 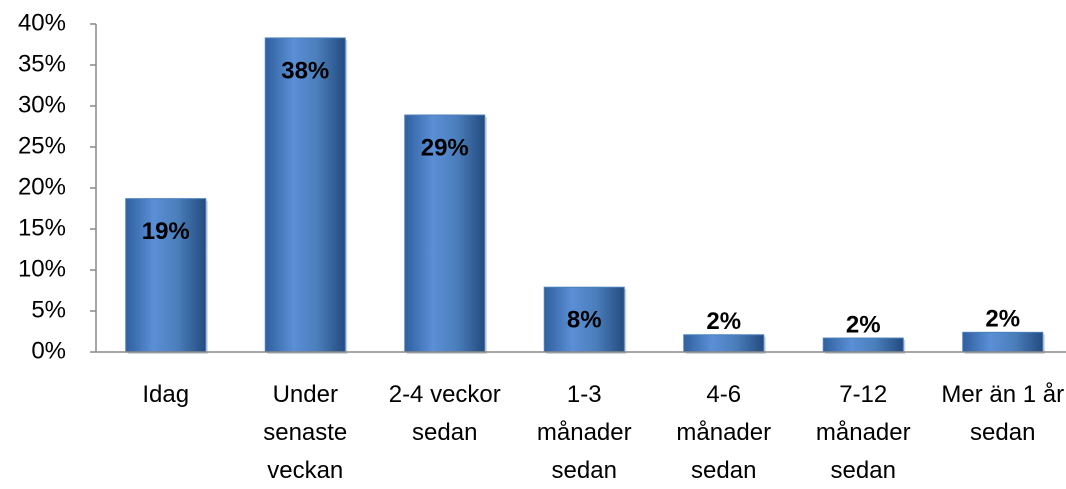 What do you see at coordinates (48, 309) in the screenshot?
I see `y-tick-label: 5%` at bounding box center [48, 309].